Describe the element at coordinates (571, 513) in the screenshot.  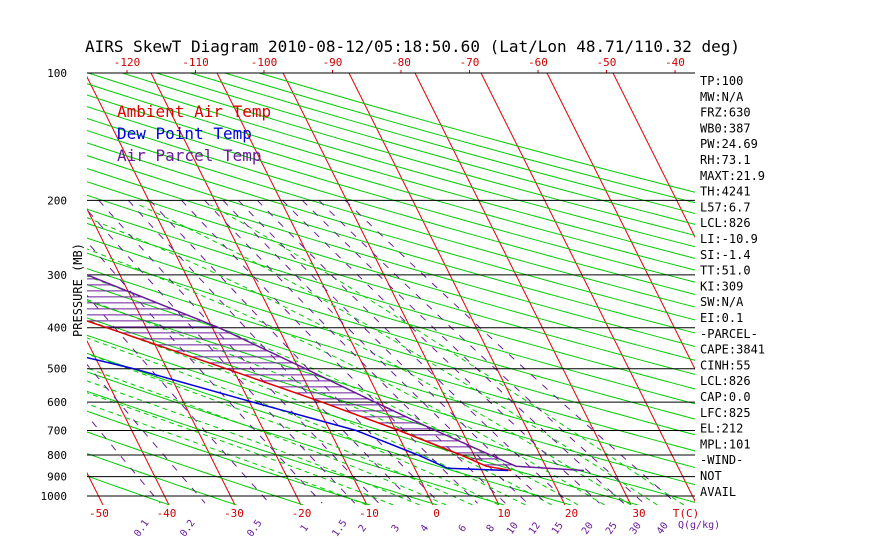
I see `bottom-temp-tick-label: 20` at that location.